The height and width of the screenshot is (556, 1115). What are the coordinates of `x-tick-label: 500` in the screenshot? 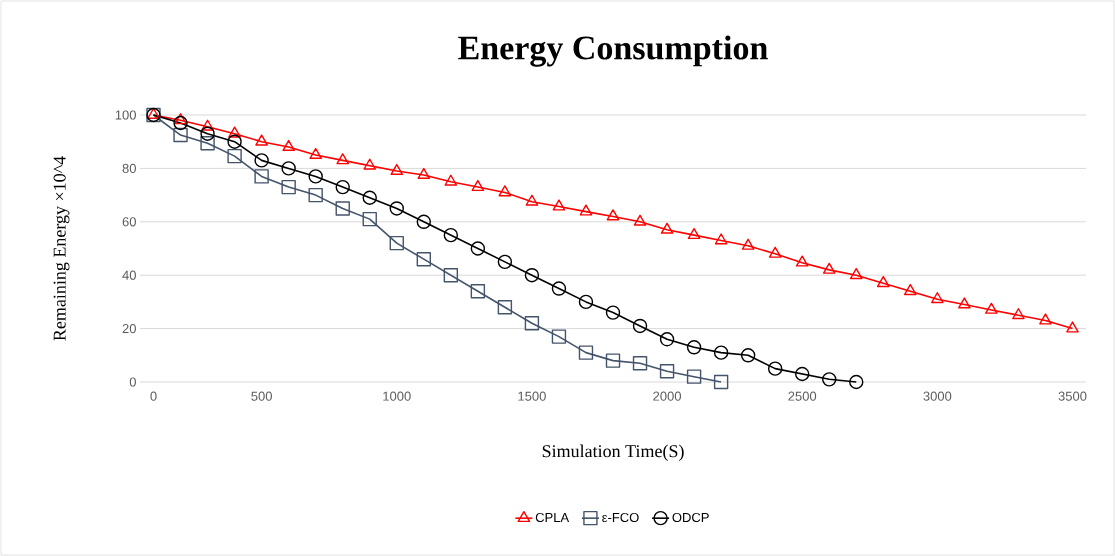 It's located at (261, 396).